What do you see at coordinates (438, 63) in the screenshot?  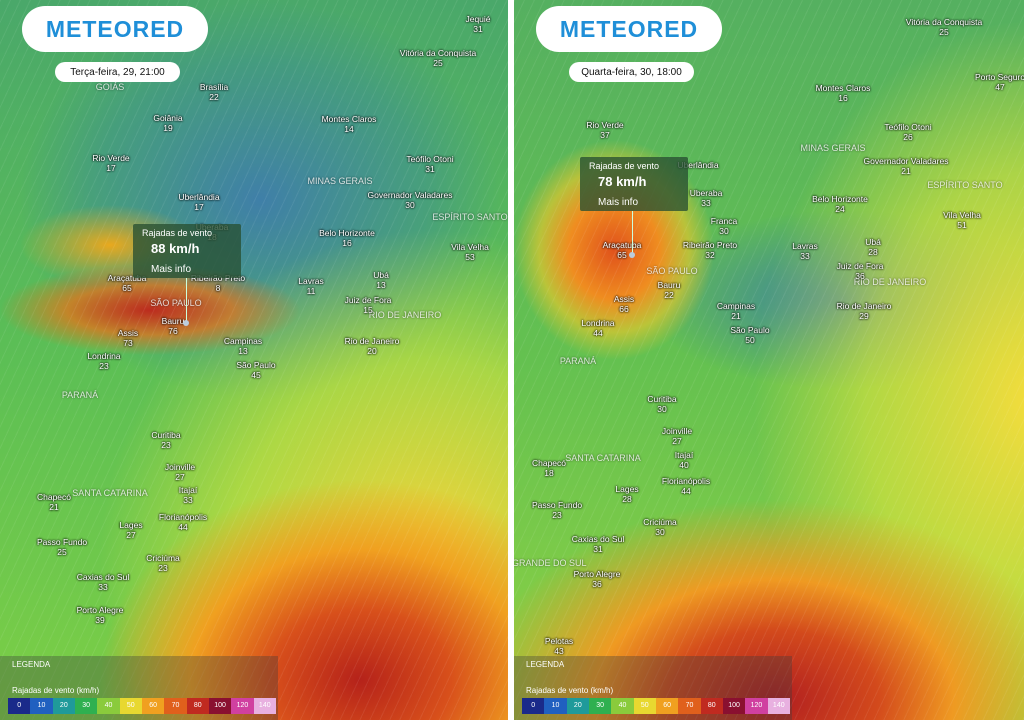 I see `city-value: 25` at bounding box center [438, 63].